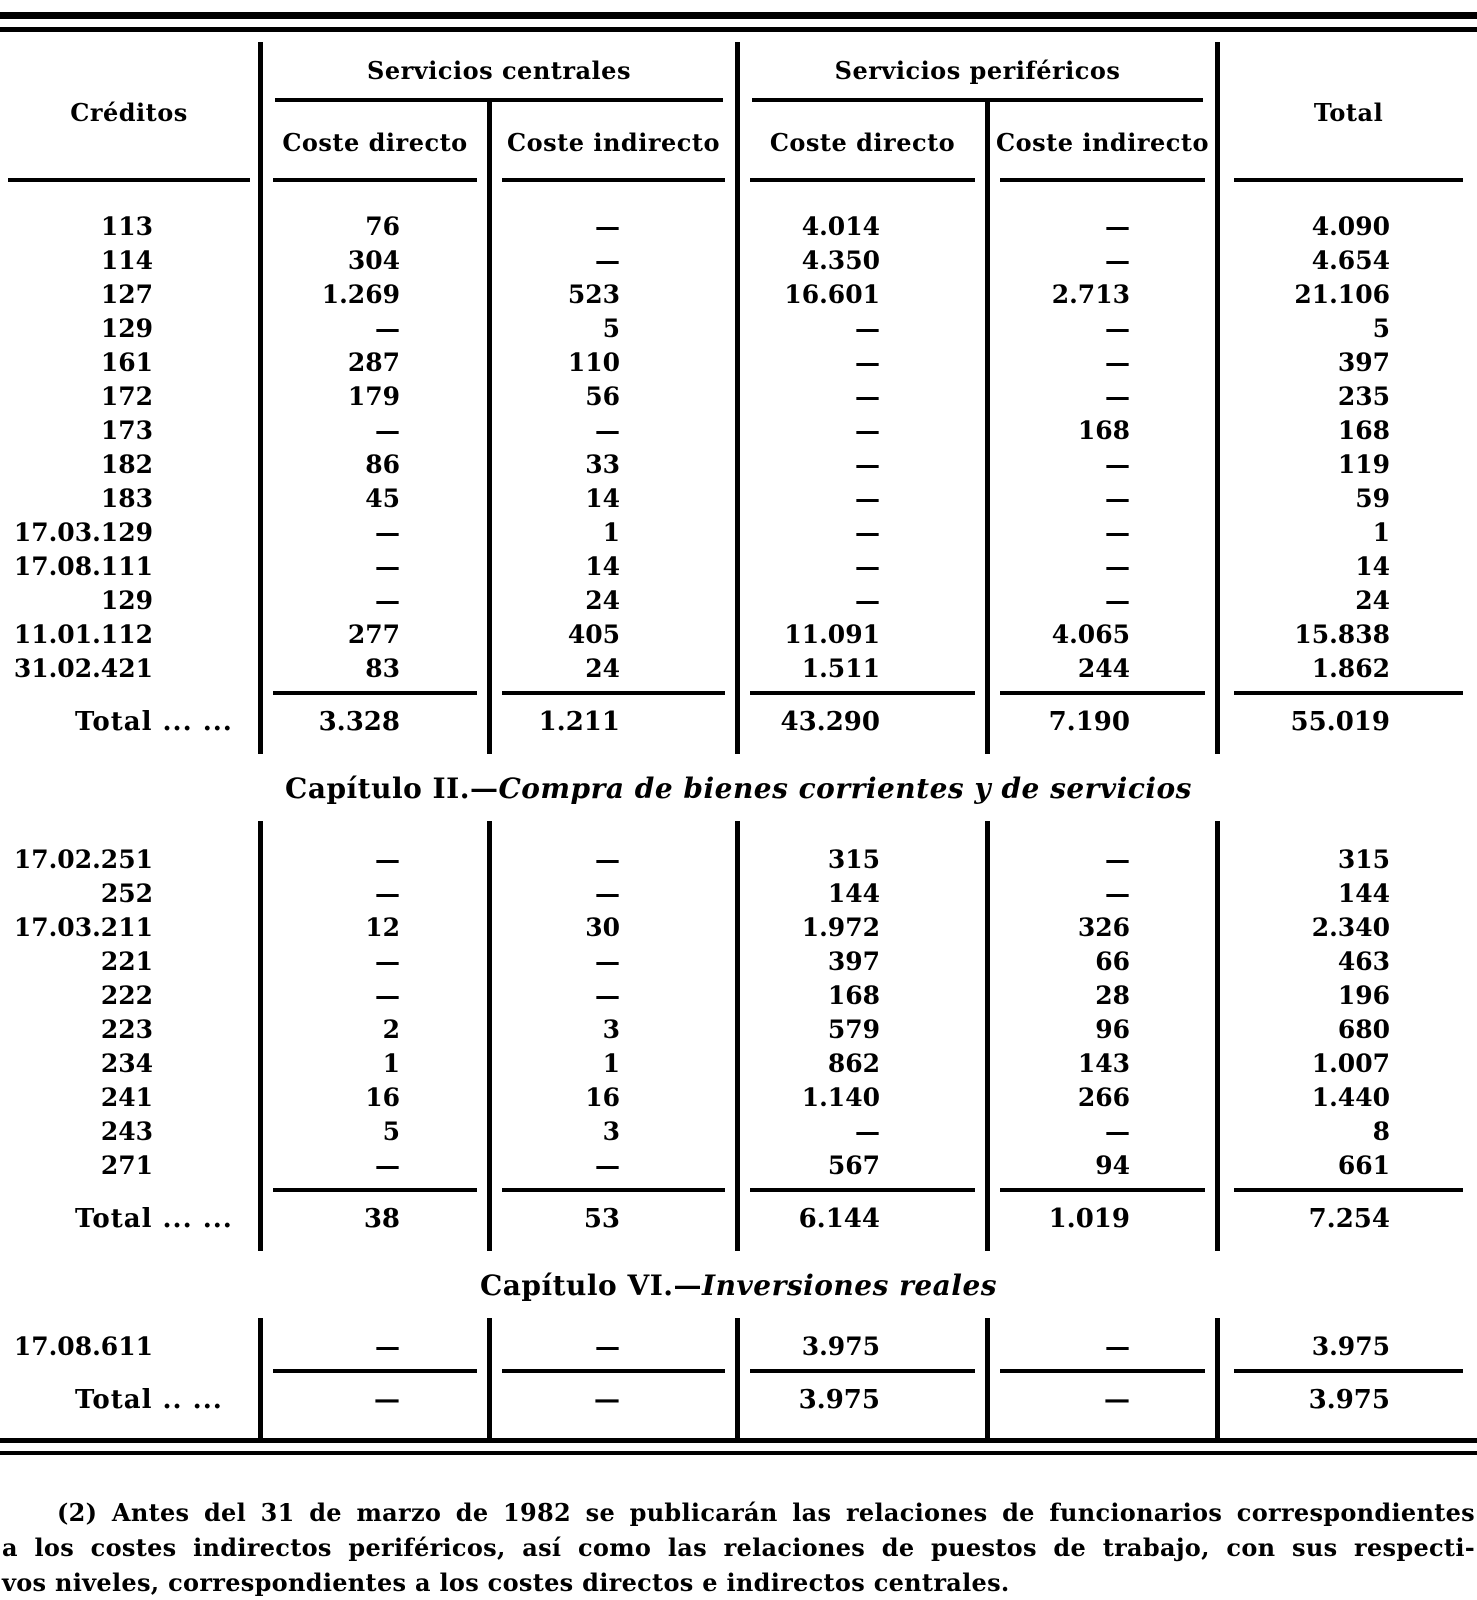 This screenshot has height=1600, width=1477. What do you see at coordinates (83, 566) in the screenshot?
I see `credito-code: 17.08.111` at bounding box center [83, 566].